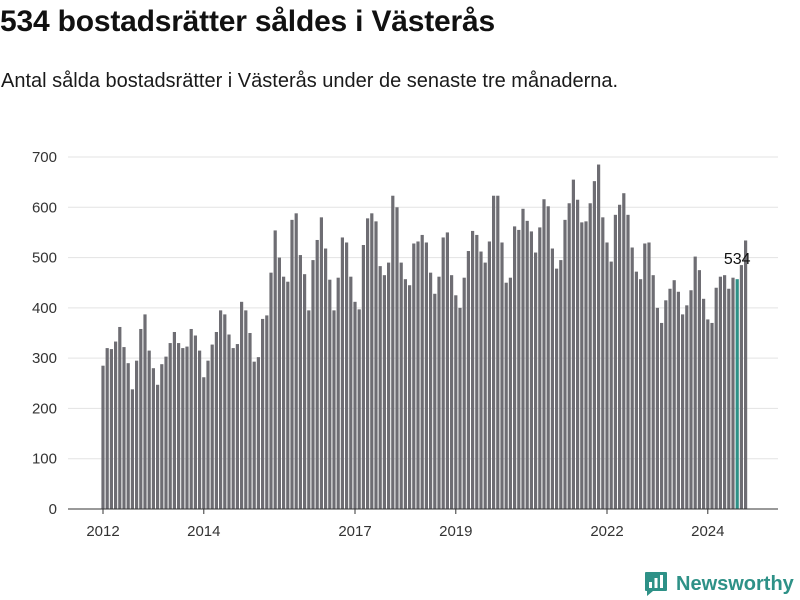 The image size is (800, 600). I want to click on x-axis-ticks, so click(405, 511).